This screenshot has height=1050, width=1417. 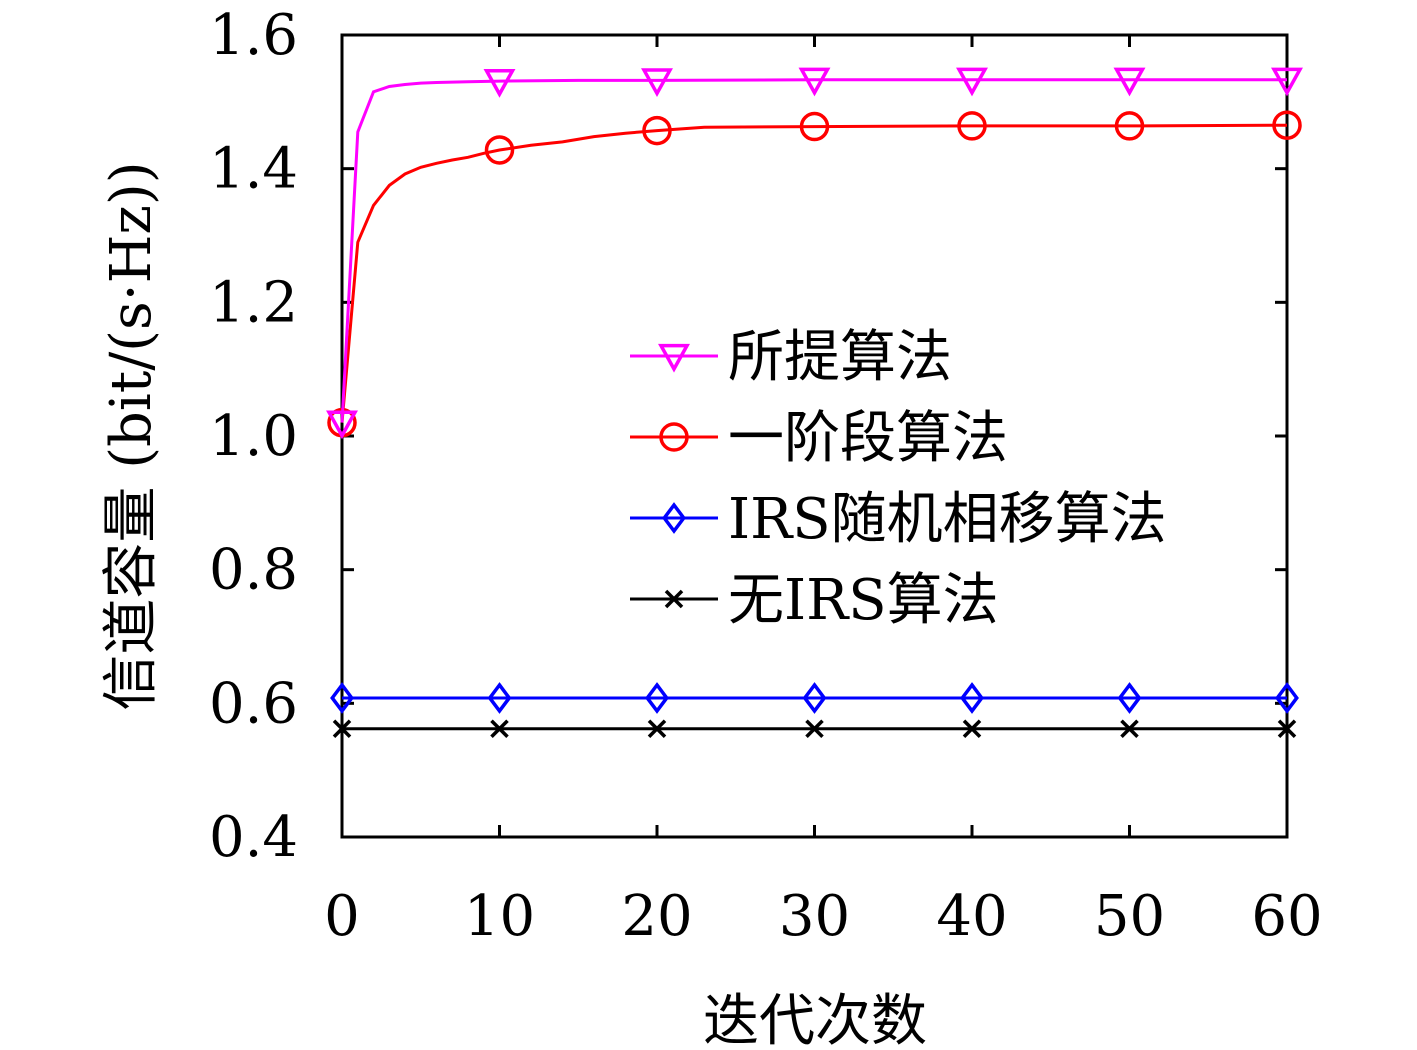 What do you see at coordinates (815, 1019) in the screenshot?
I see `x-axis-title: 迭代次数` at bounding box center [815, 1019].